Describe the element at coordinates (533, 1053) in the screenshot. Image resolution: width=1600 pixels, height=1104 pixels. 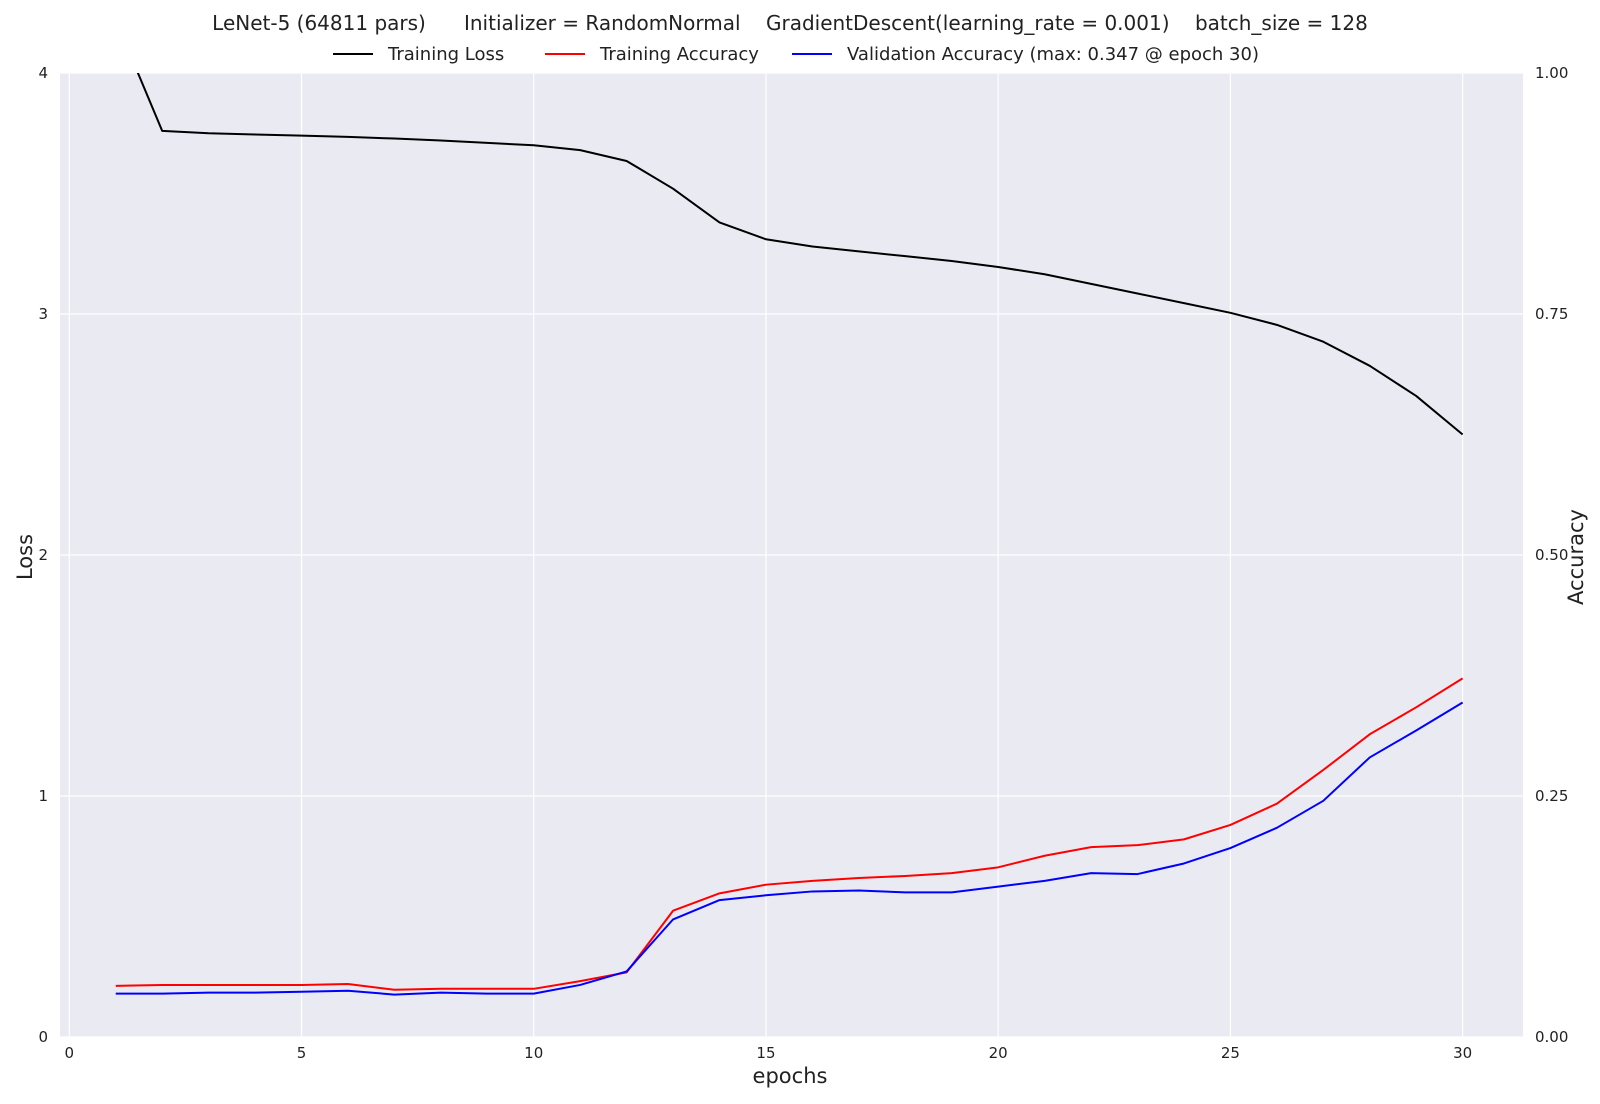
I see `x-tick-label: 10` at that location.